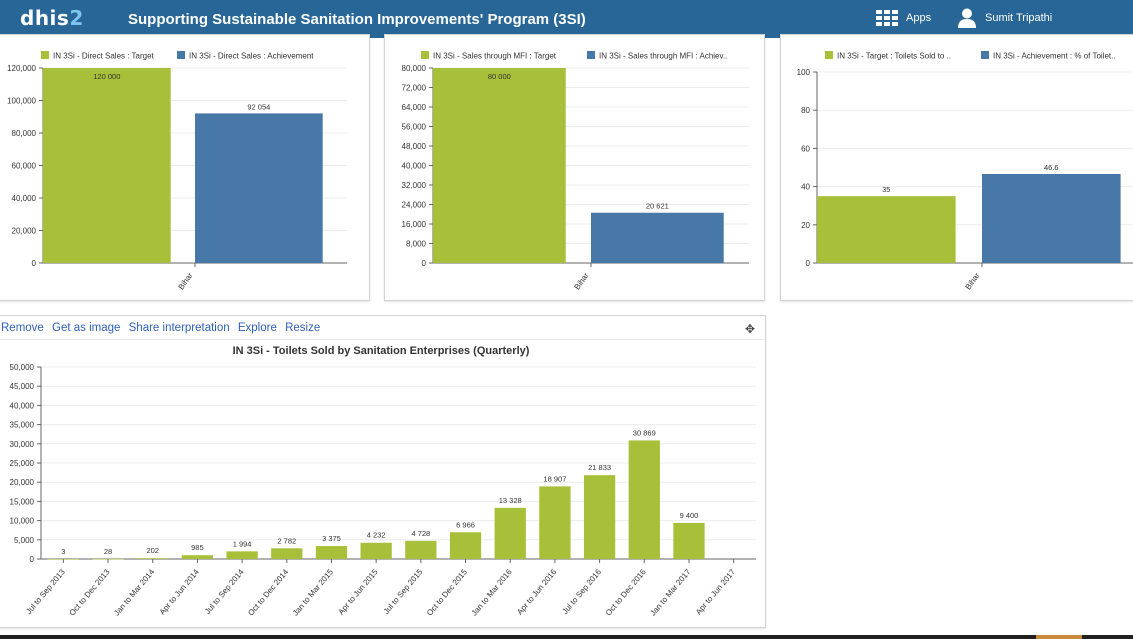  What do you see at coordinates (657, 206) in the screenshot?
I see `data-label: 20 621` at bounding box center [657, 206].